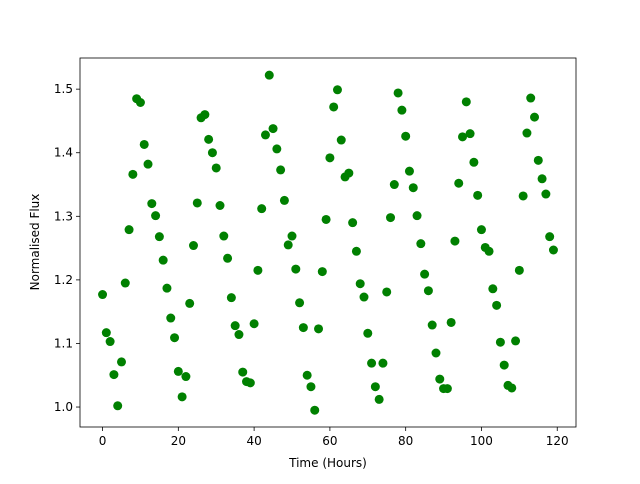  Describe the element at coordinates (63, 89) in the screenshot. I see `y-tick-label: 1.5` at that location.